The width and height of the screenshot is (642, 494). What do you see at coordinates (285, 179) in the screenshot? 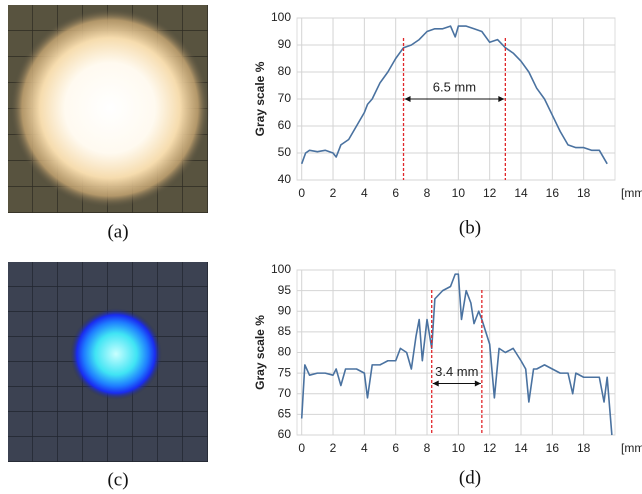
I see `y-tick-label: 40` at bounding box center [285, 179].